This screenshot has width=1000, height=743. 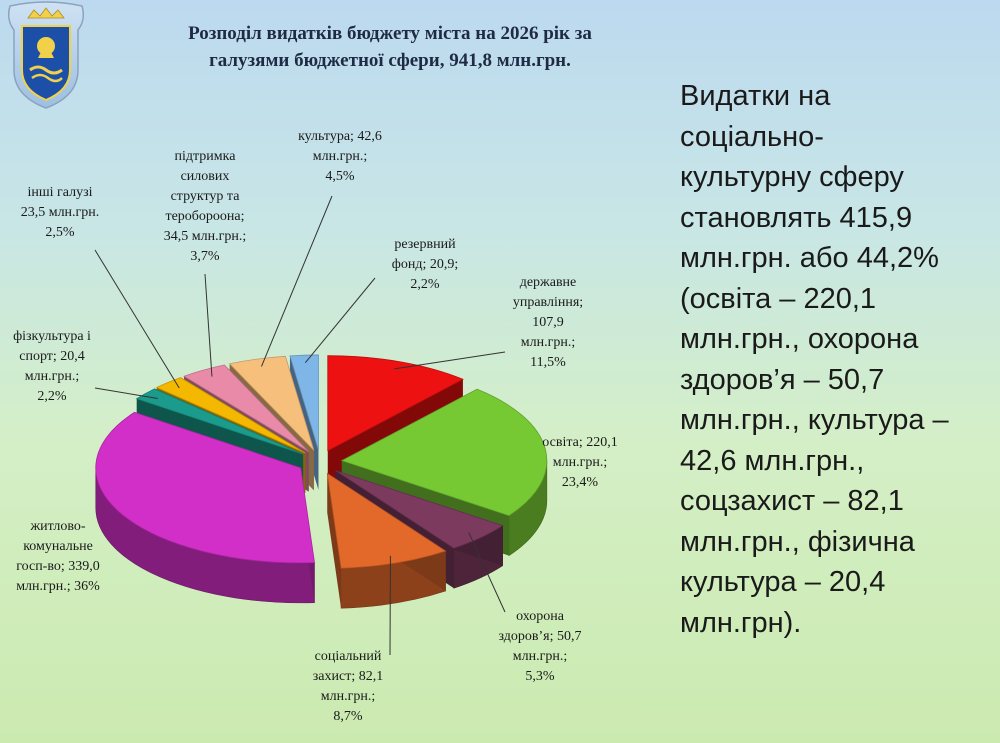 I want to click on slice-label-3: охорона здоров’я; 50,7 млн.грн.; 5,3%, so click(x=539, y=646).